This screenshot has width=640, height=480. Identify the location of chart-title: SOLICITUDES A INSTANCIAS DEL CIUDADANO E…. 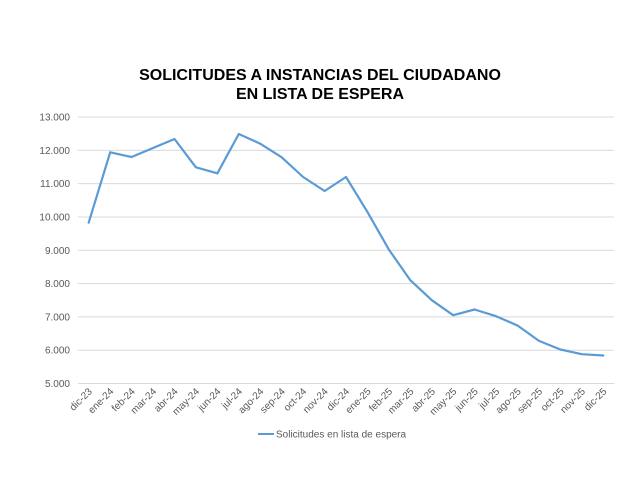
(320, 85).